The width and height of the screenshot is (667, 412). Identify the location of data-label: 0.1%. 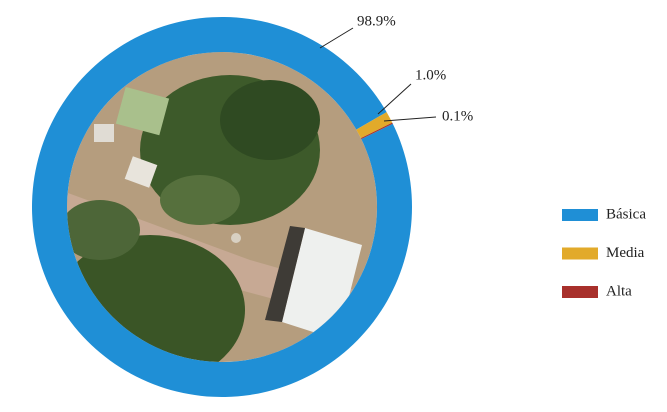
(457, 116).